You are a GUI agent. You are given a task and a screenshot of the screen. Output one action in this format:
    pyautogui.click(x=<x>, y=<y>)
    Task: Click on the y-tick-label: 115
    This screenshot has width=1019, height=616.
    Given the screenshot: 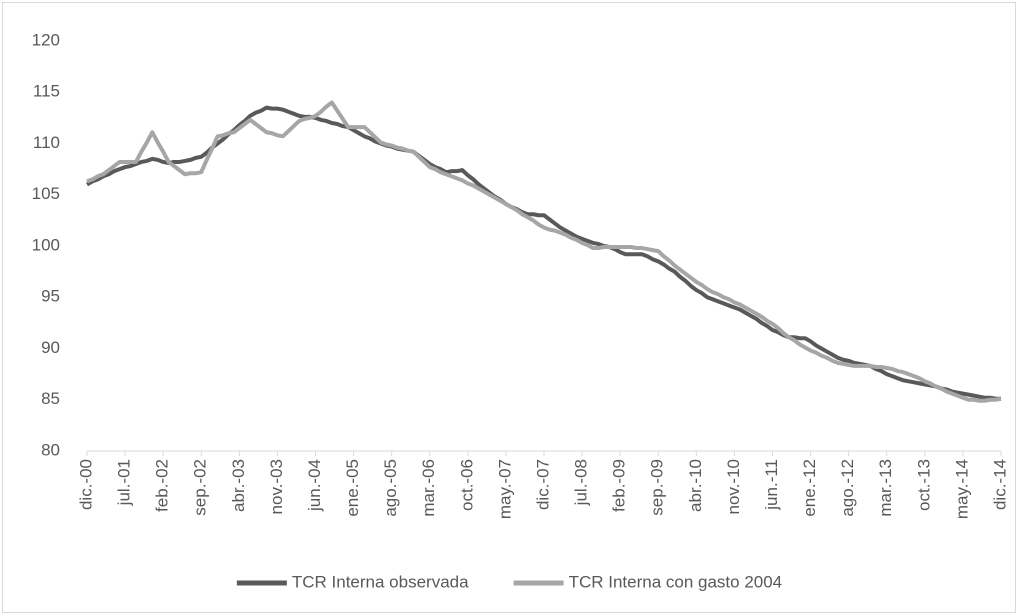 What is the action you would take?
    pyautogui.click(x=46, y=91)
    